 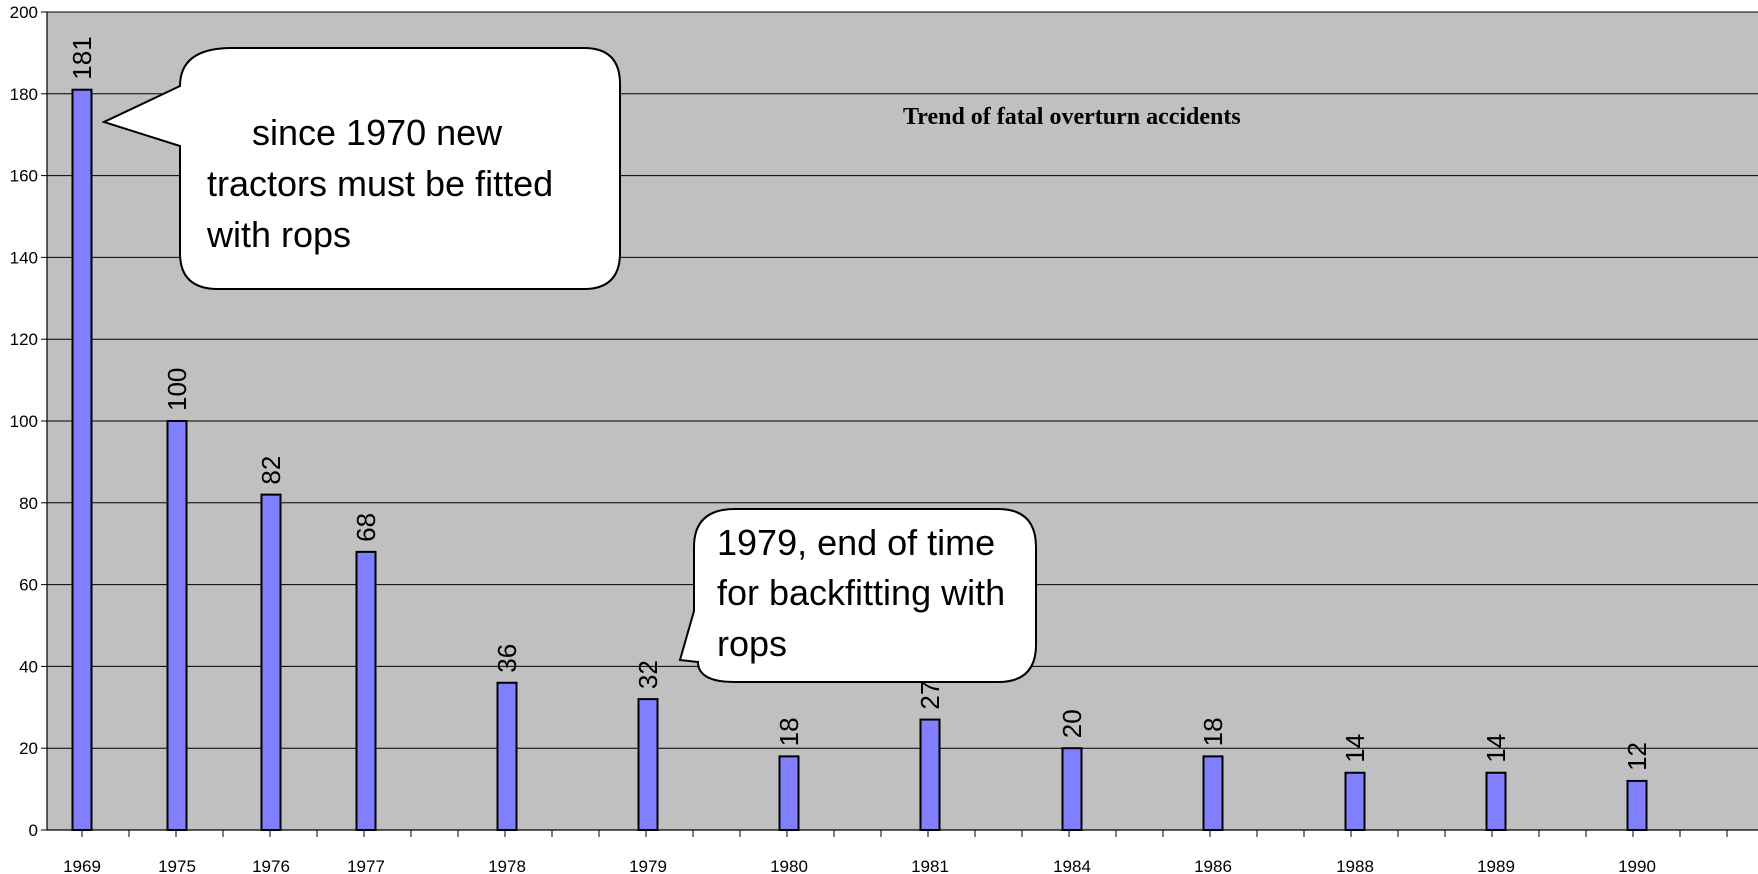 I want to click on bar-1969, so click(x=82, y=459).